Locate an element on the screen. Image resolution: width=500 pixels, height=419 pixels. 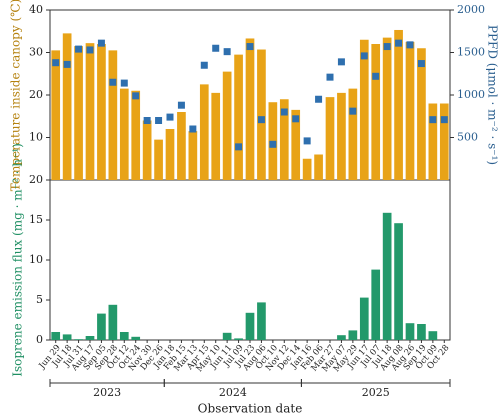
y2-tick-label: 1000 is located at coordinates (471, 94).